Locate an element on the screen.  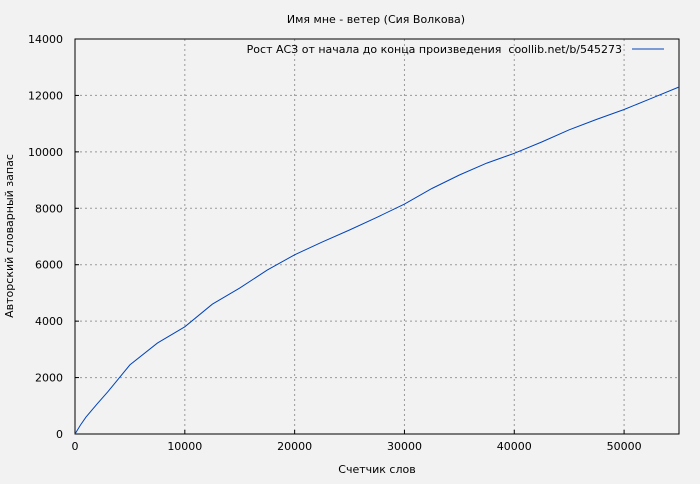
x-tick-label: 30000 is located at coordinates (404, 446).